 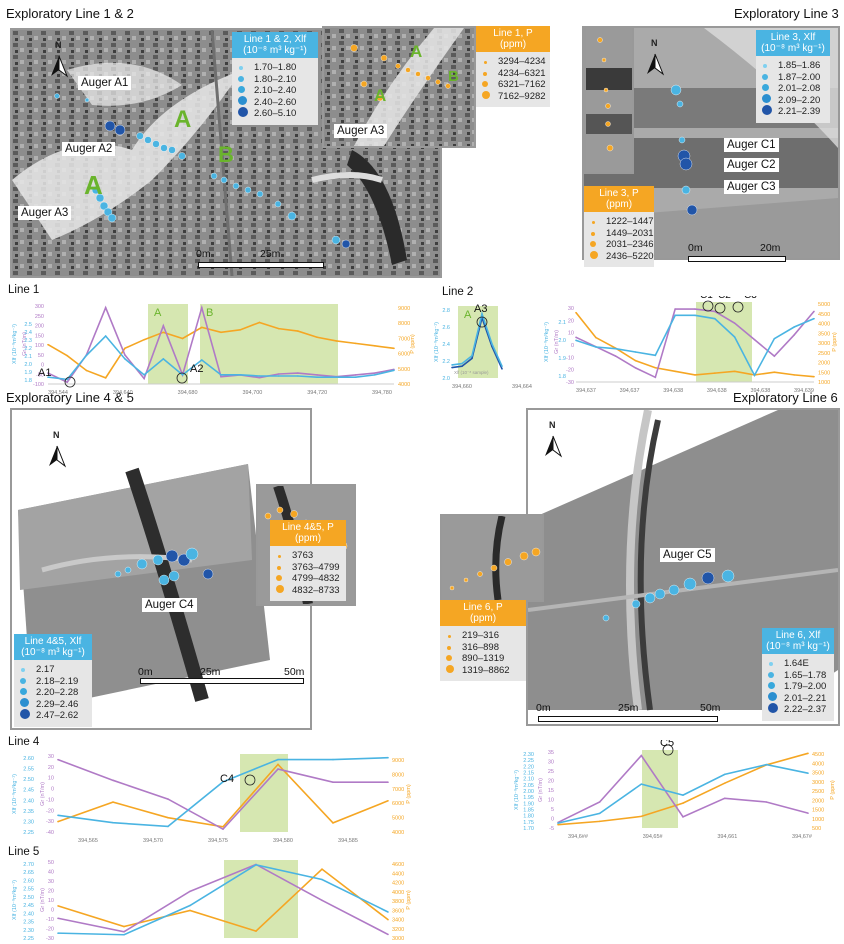 What do you see at coordinates (804, 391) in the screenshot?
I see `x-tick: 394,639` at bounding box center [804, 391].